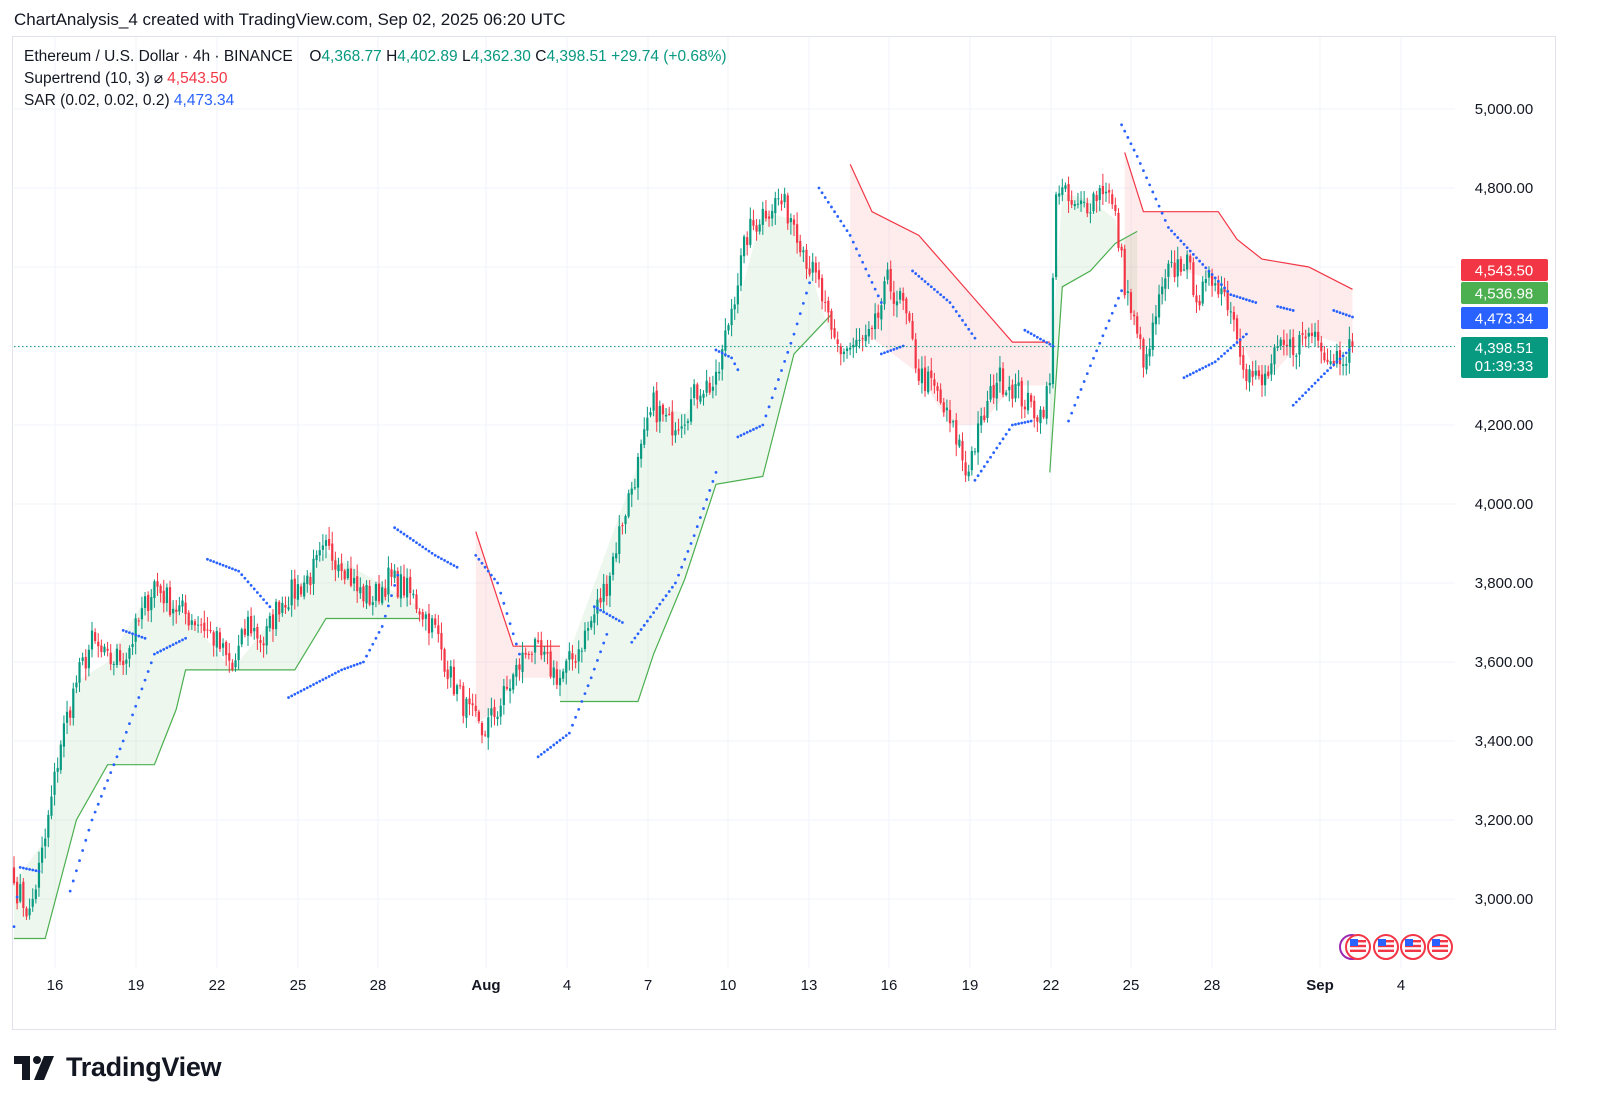 This screenshot has height=1102, width=1600. Describe the element at coordinates (375, 79) in the screenshot. I see `supertrend-row: Supertrend (10, 3) ⌀ 4,543.50` at that location.